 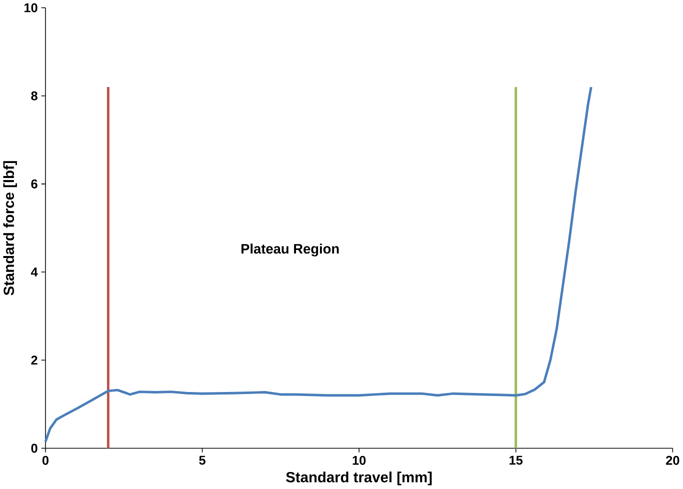 What do you see at coordinates (673, 461) in the screenshot?
I see `x-tick-label: 20` at bounding box center [673, 461].